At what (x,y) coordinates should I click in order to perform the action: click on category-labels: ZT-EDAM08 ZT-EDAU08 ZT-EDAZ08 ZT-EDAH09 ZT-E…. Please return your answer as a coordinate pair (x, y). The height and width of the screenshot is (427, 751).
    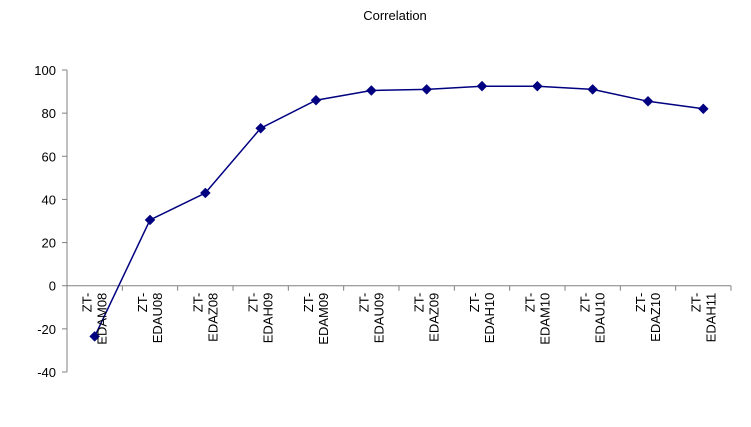
    Looking at the image, I should click on (399, 319).